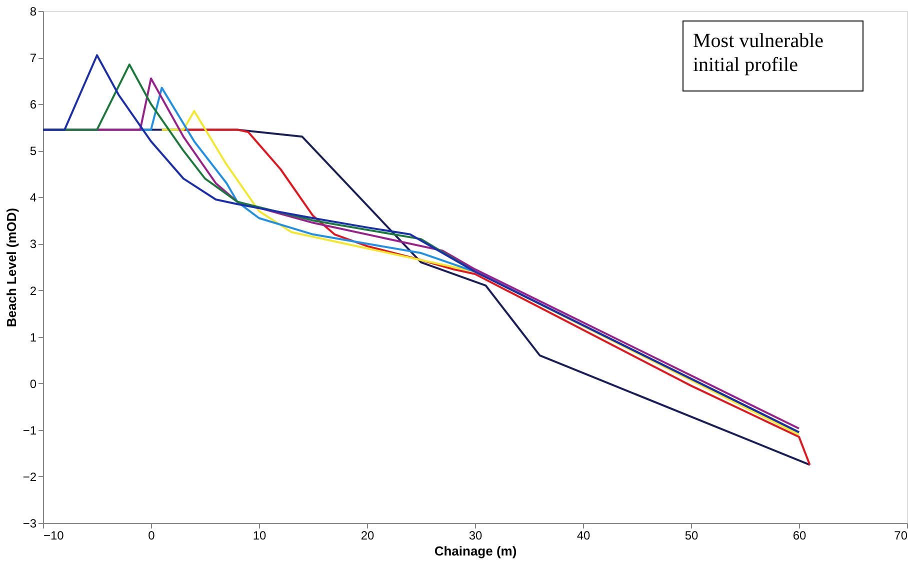 The image size is (913, 563). What do you see at coordinates (799, 535) in the screenshot?
I see `x-tick-label: 60` at bounding box center [799, 535].